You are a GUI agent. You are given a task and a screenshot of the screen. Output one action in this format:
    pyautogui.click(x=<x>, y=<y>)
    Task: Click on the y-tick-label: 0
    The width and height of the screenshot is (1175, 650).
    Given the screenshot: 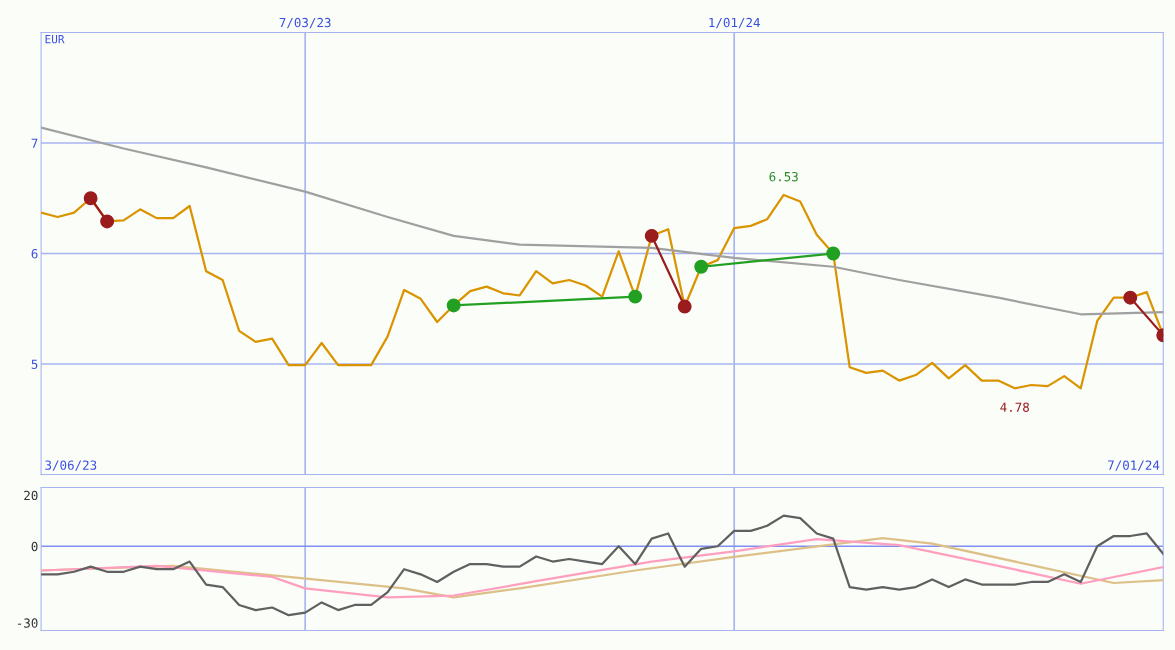 What is the action you would take?
    pyautogui.click(x=34, y=546)
    